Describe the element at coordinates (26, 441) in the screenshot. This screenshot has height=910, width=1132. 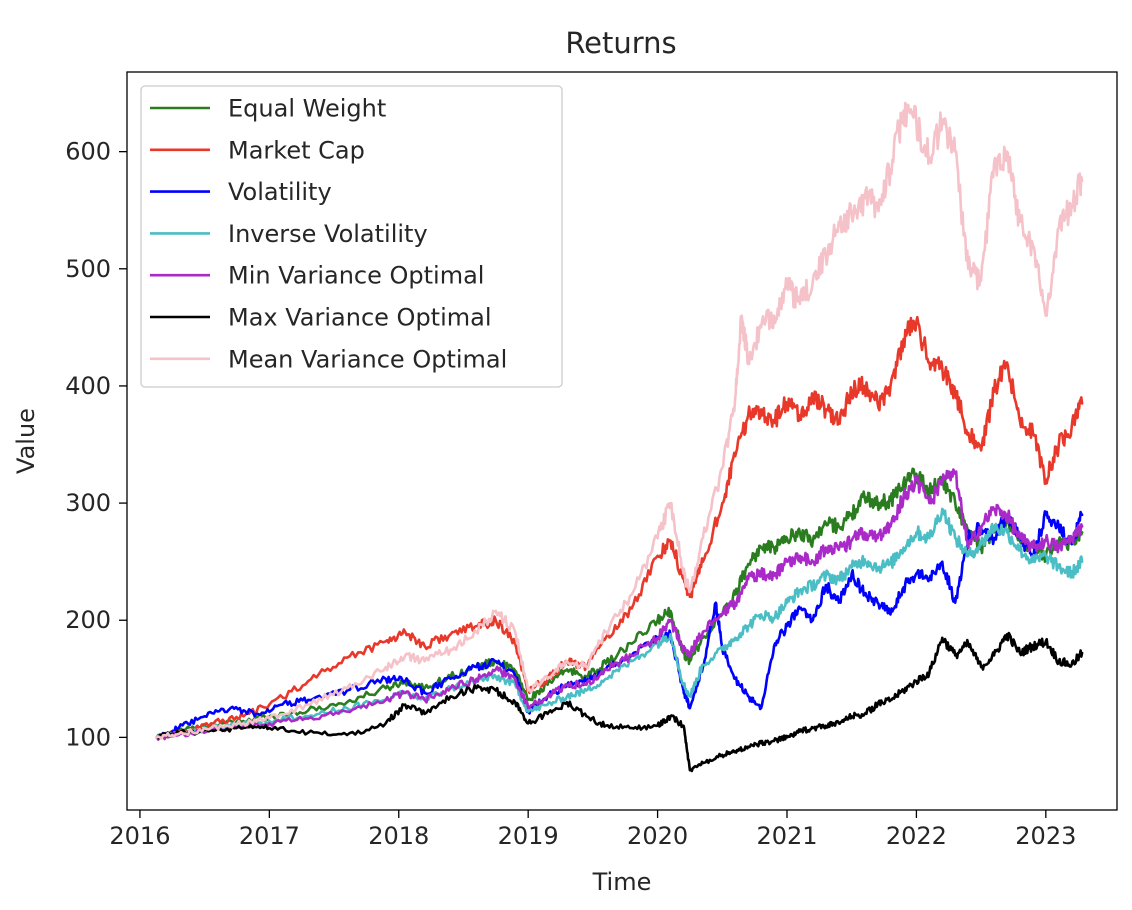
I see `y-axis-title: Value` at that location.